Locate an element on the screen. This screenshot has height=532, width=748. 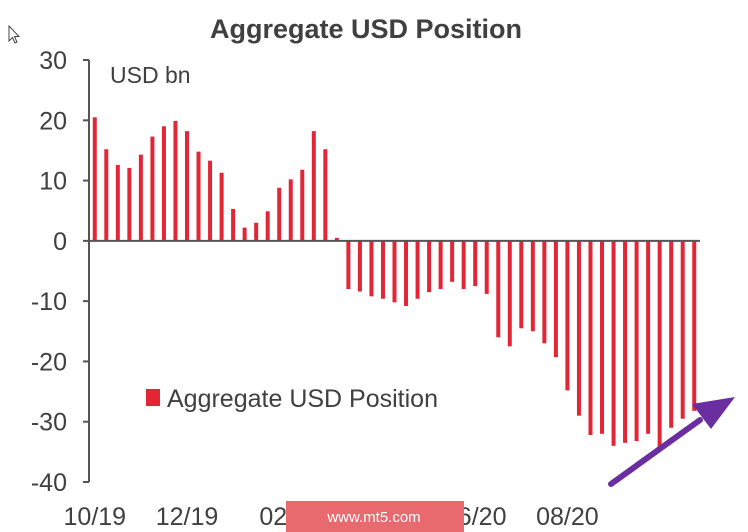
x-tick-label: 08/20 is located at coordinates (567, 517).